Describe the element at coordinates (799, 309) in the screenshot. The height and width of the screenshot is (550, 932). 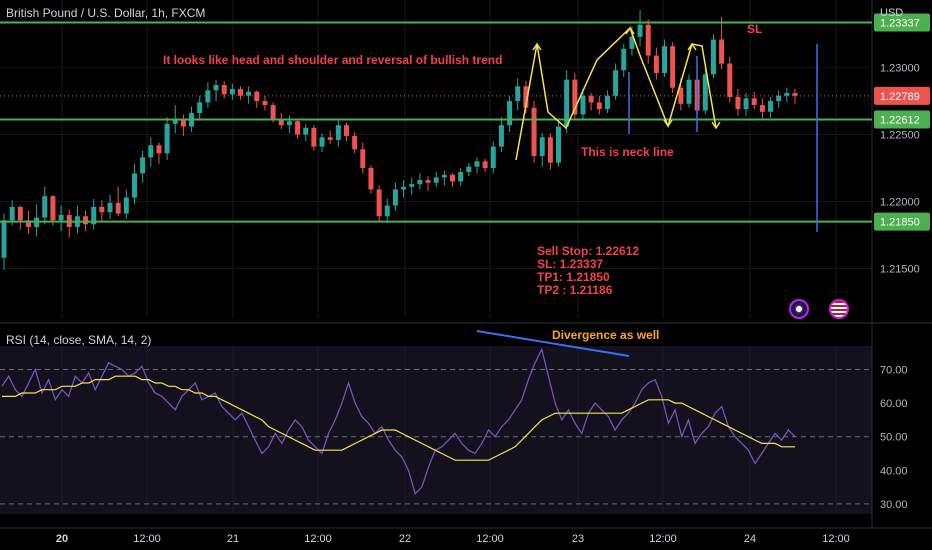
I see `gbp-flag-icon` at that location.